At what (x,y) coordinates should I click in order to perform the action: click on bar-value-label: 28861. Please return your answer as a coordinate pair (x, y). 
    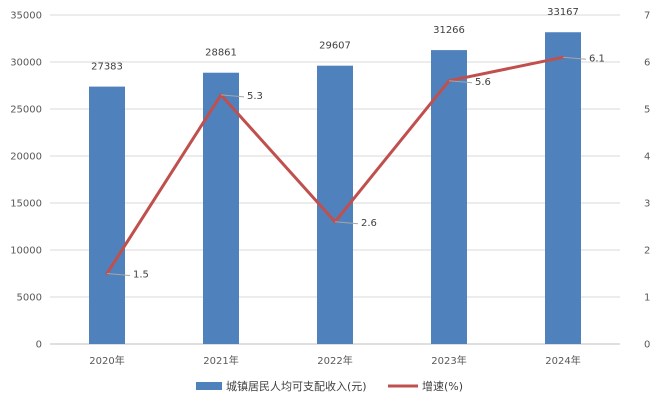
    Looking at the image, I should click on (221, 53).